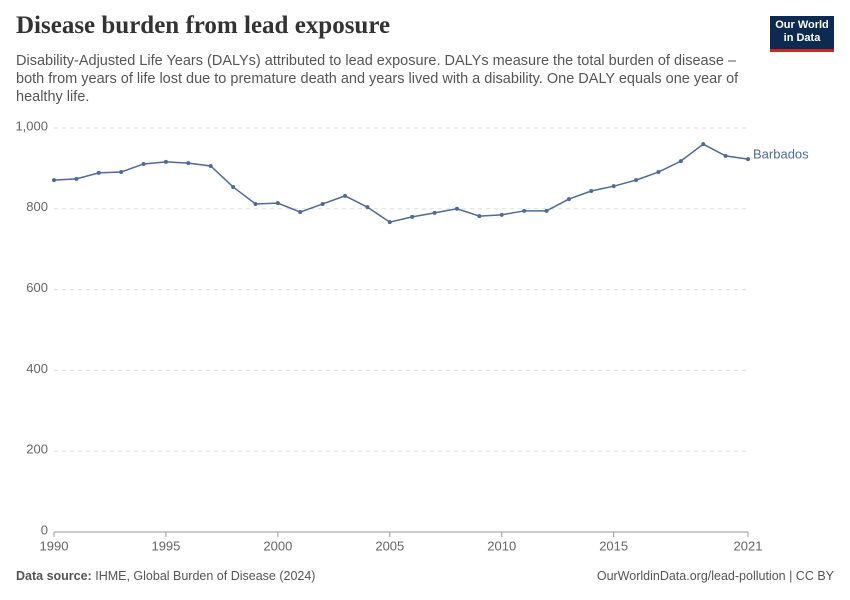 This screenshot has width=850, height=600. What do you see at coordinates (37, 287) in the screenshot?
I see `y-tick-label: 600` at bounding box center [37, 287].